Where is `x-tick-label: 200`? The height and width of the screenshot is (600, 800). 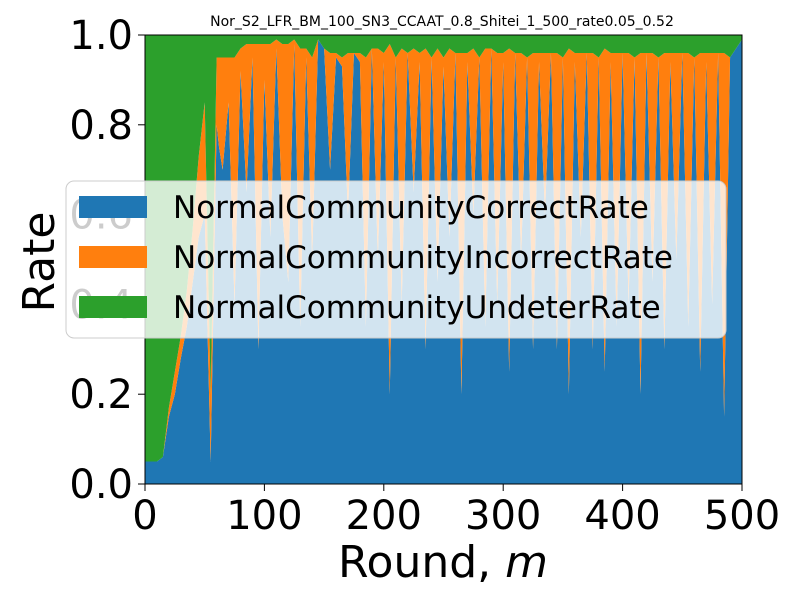 x-tick-label: 200 is located at coordinates (384, 516).